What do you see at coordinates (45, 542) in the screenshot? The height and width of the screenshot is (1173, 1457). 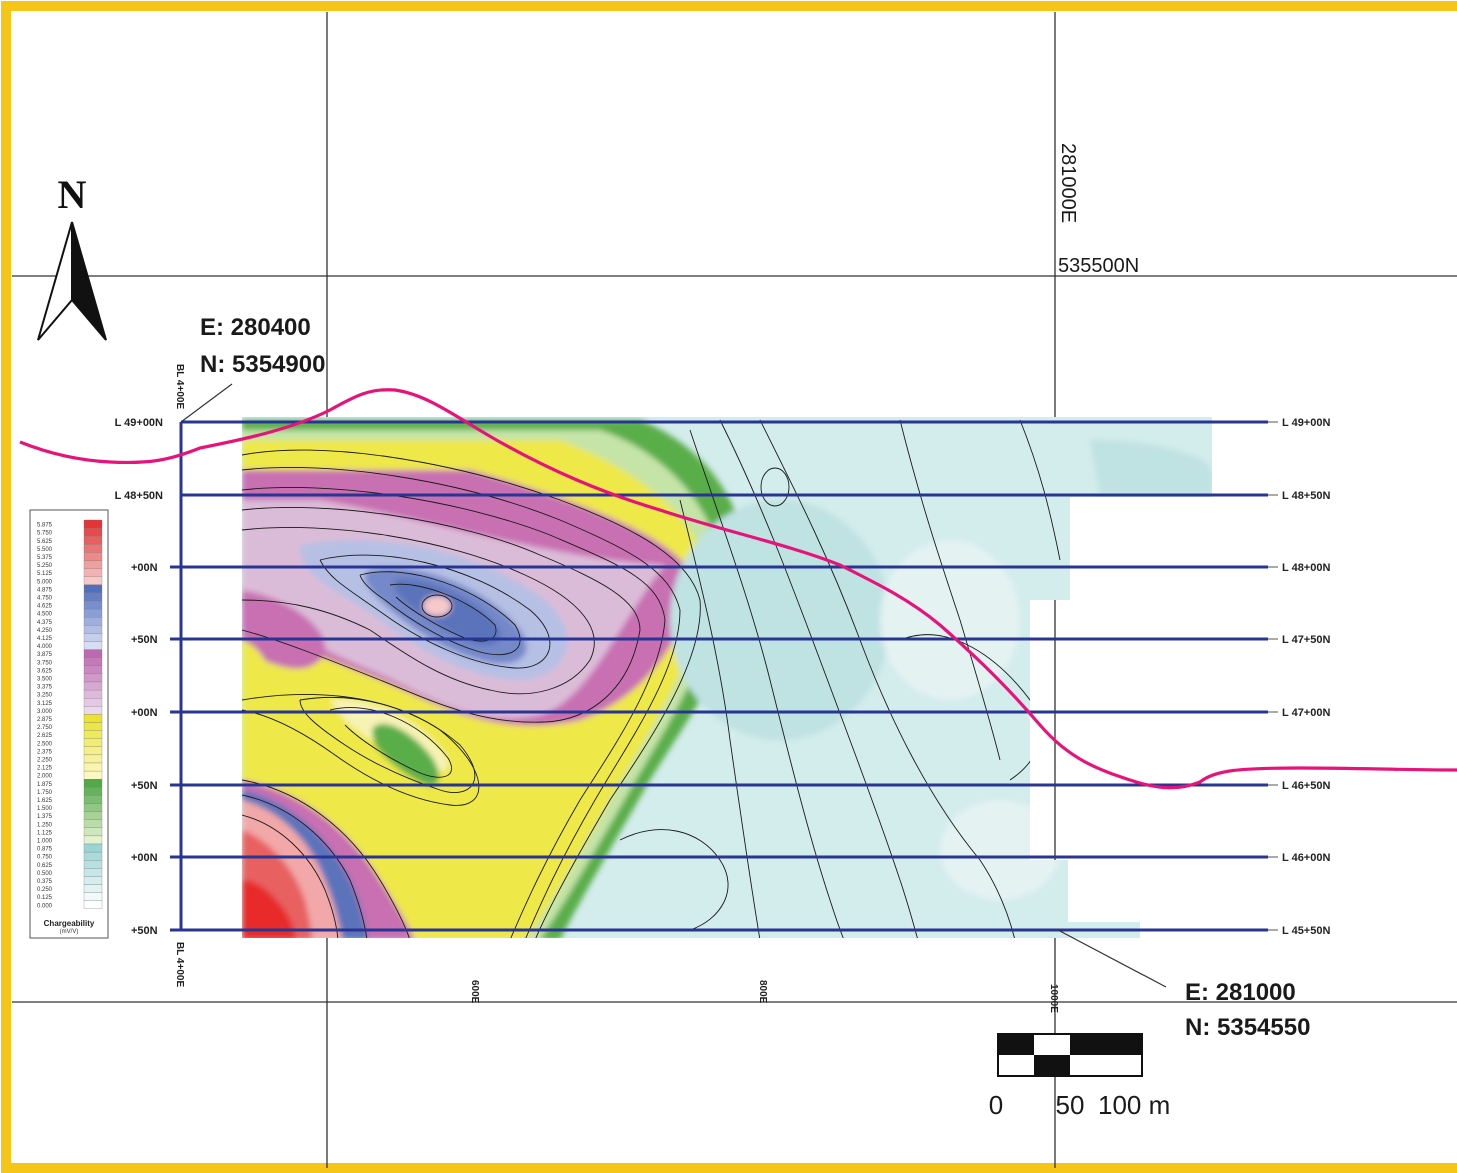 I see `legend-value-label: 5.625` at bounding box center [45, 542].